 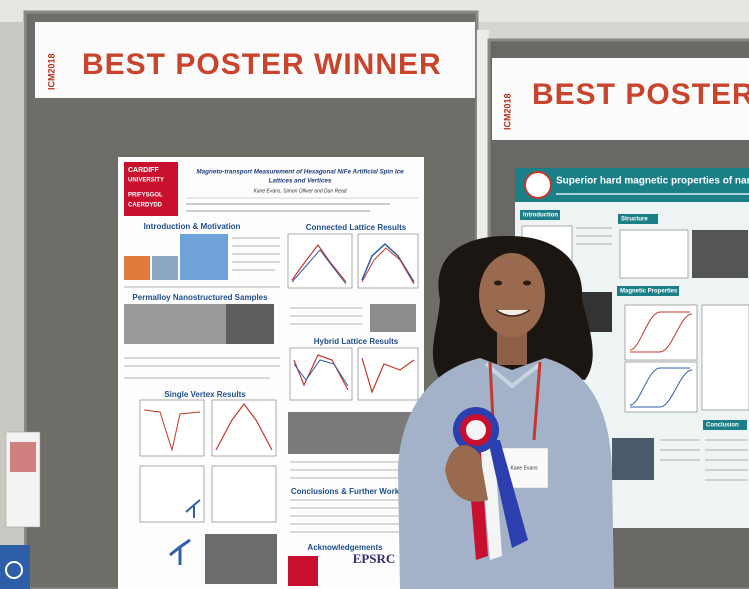 What do you see at coordinates (356, 227) in the screenshot?
I see `section-heading: Connected Lattice Results` at bounding box center [356, 227].